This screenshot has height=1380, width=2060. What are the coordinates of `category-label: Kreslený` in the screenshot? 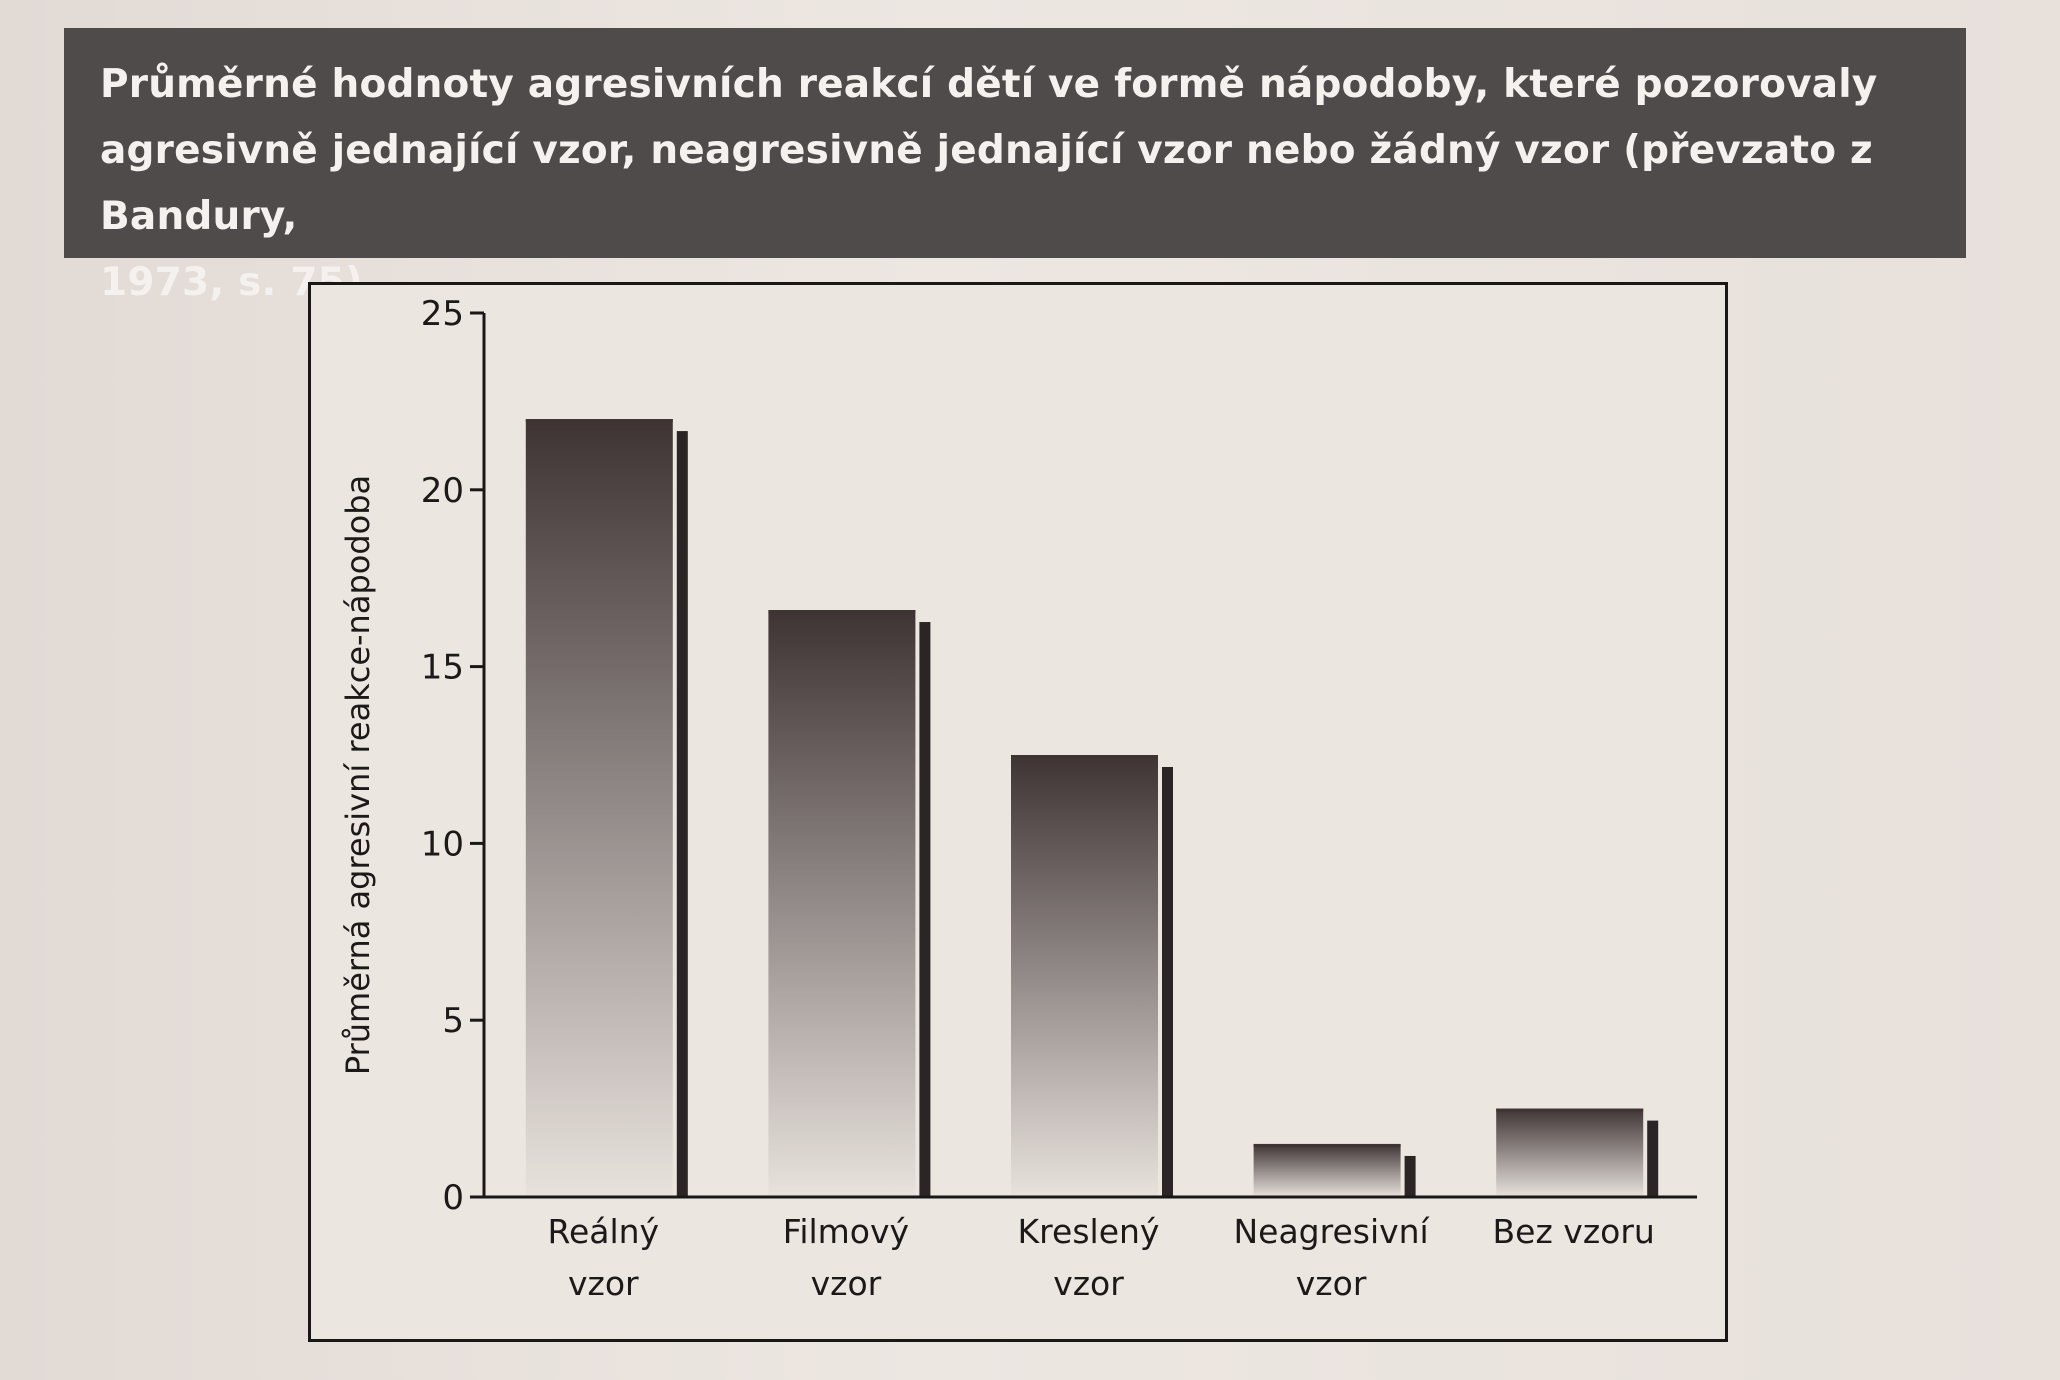 It's located at (1089, 1231).